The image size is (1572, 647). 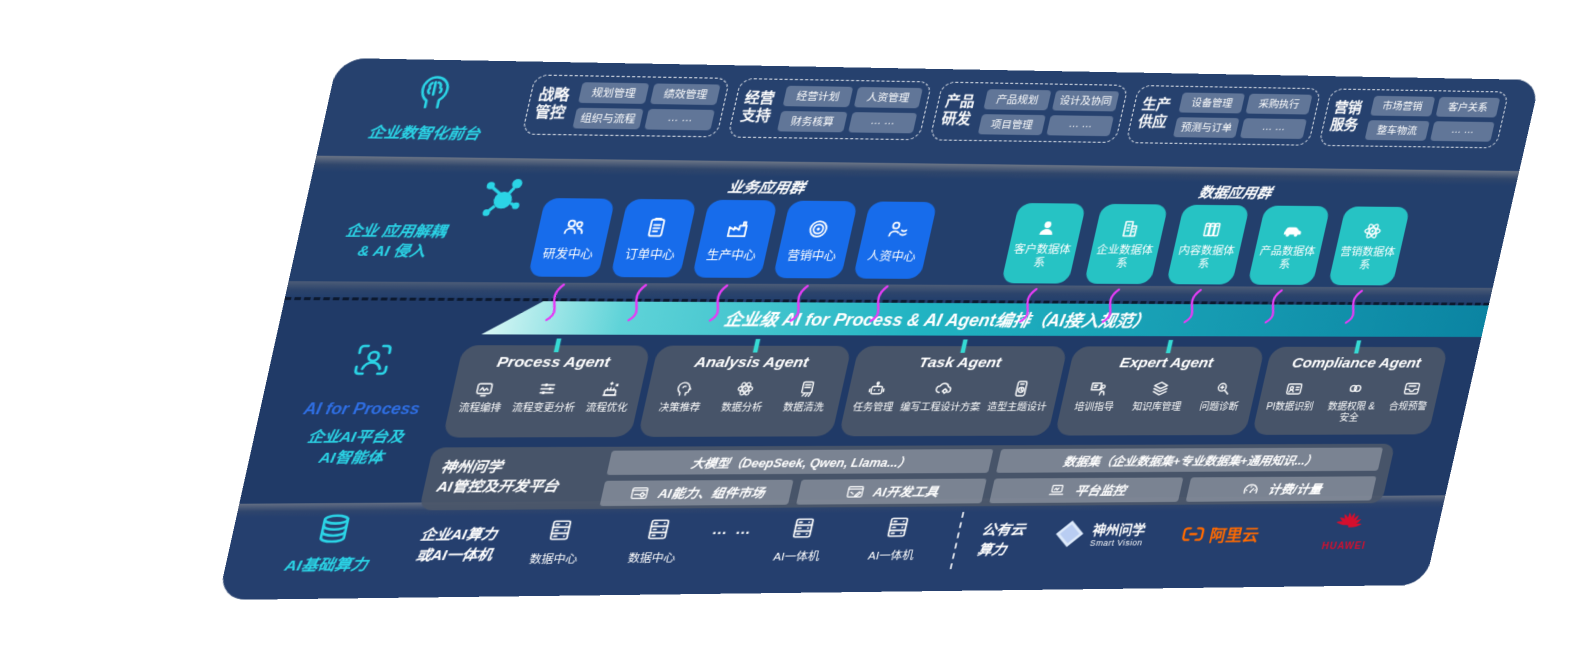 I want to click on styling-design-icon, so click(x=1021, y=389).